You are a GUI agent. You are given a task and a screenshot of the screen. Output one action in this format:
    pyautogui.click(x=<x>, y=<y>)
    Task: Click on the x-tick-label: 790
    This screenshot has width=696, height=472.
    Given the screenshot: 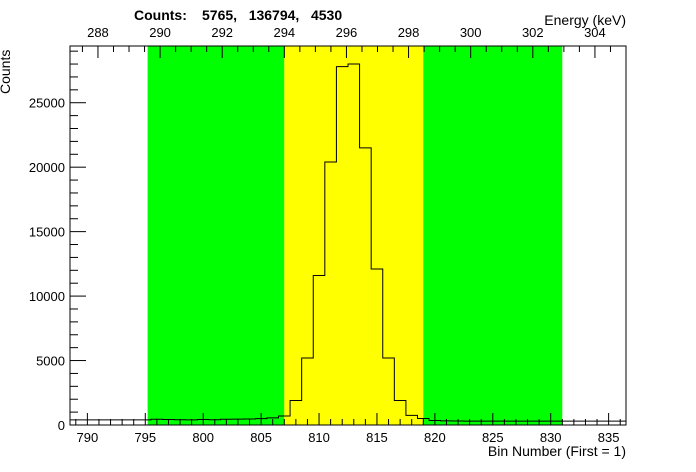 What is the action you would take?
    pyautogui.click(x=88, y=437)
    